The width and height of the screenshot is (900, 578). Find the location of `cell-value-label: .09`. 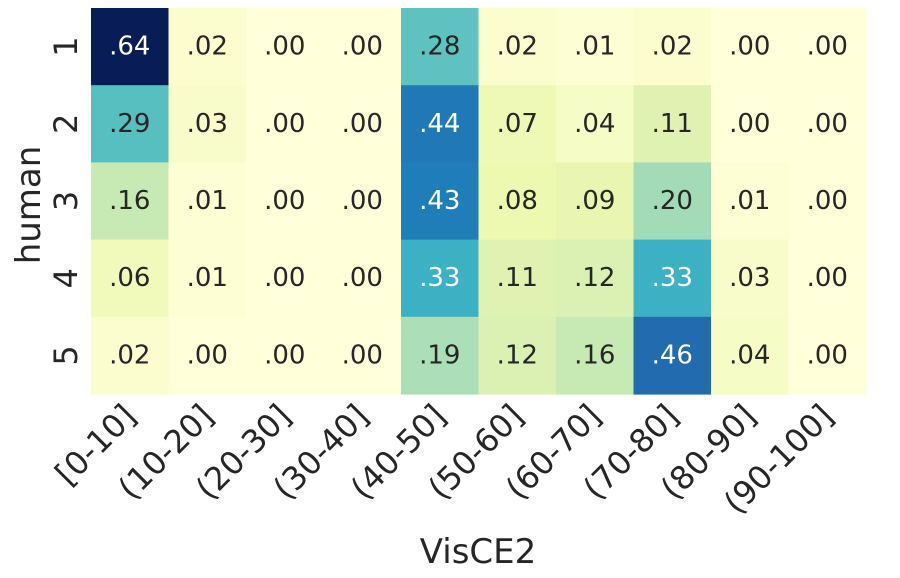

cell-value-label: .09 is located at coordinates (594, 201).